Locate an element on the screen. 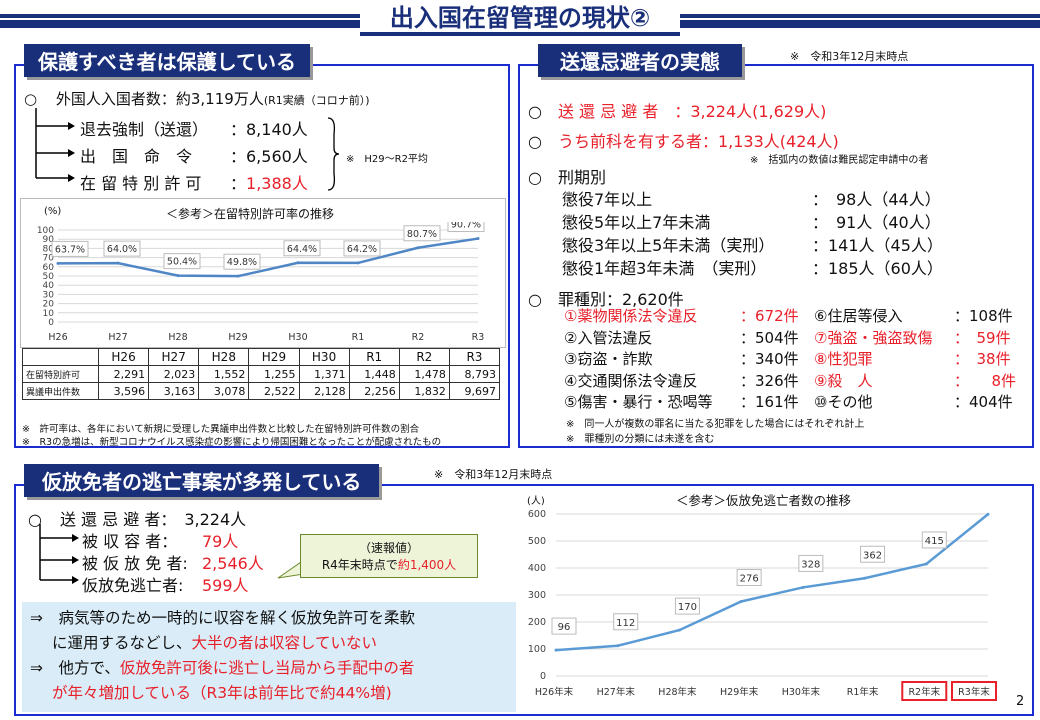 This screenshot has width=1040, height=720. crime-value: ：326件 is located at coordinates (769, 380).